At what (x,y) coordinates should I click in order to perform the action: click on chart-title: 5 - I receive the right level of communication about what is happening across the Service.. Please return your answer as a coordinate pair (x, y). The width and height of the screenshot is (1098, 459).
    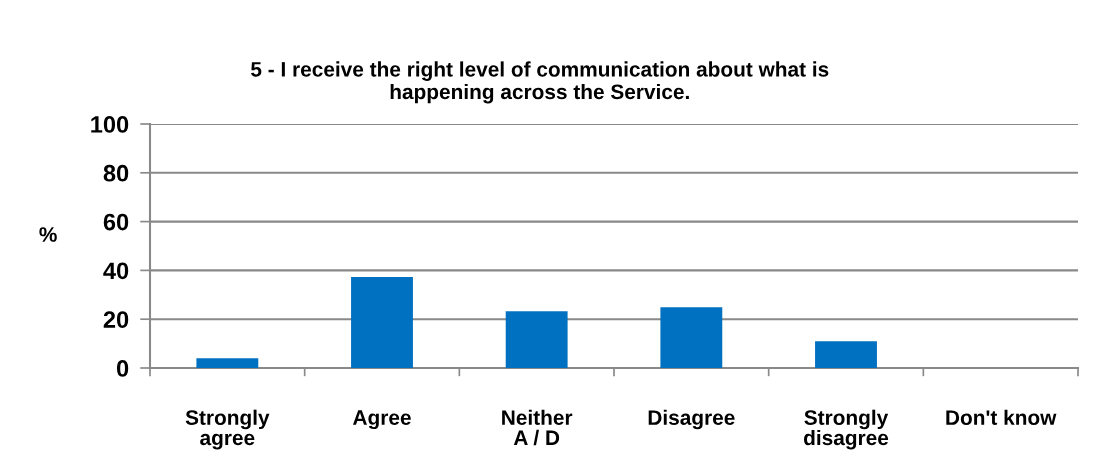
    Looking at the image, I should click on (540, 82).